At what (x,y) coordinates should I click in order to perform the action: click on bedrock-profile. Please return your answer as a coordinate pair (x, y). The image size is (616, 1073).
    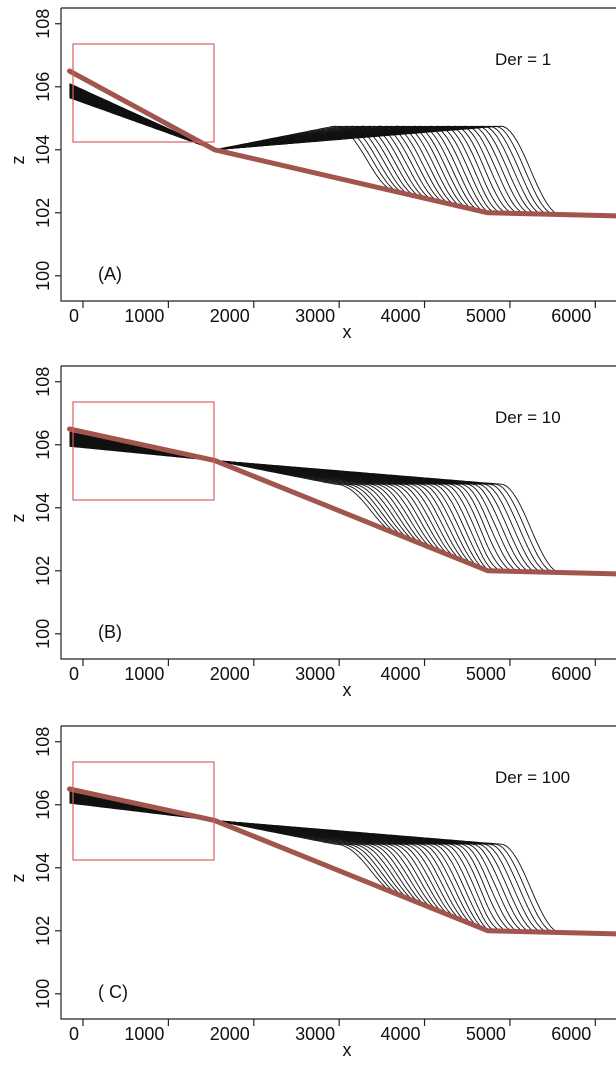
    Looking at the image, I should click on (341, 501).